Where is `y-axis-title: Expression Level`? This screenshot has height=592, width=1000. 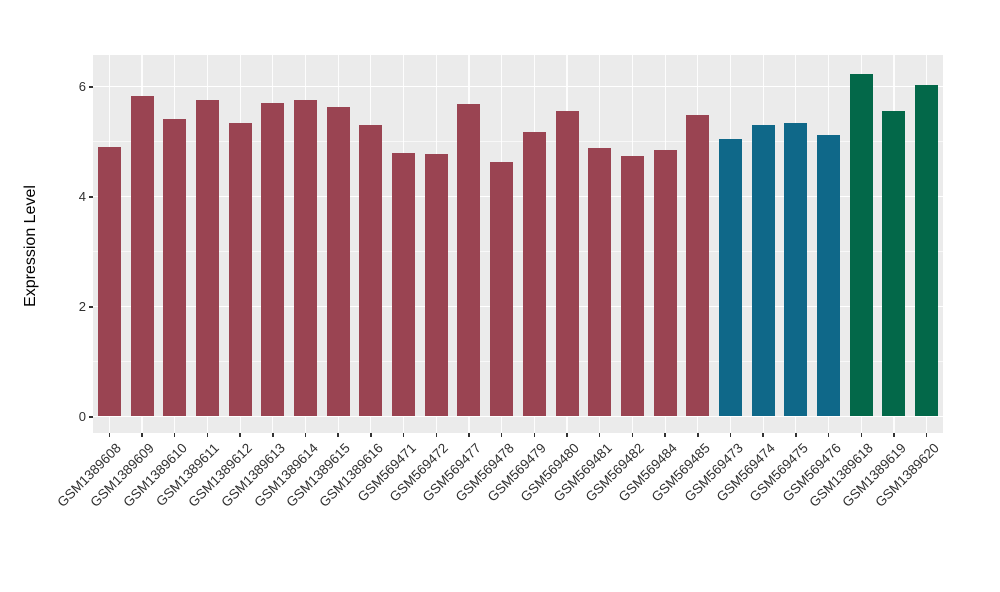 y-axis-title: Expression Level is located at coordinates (30, 246).